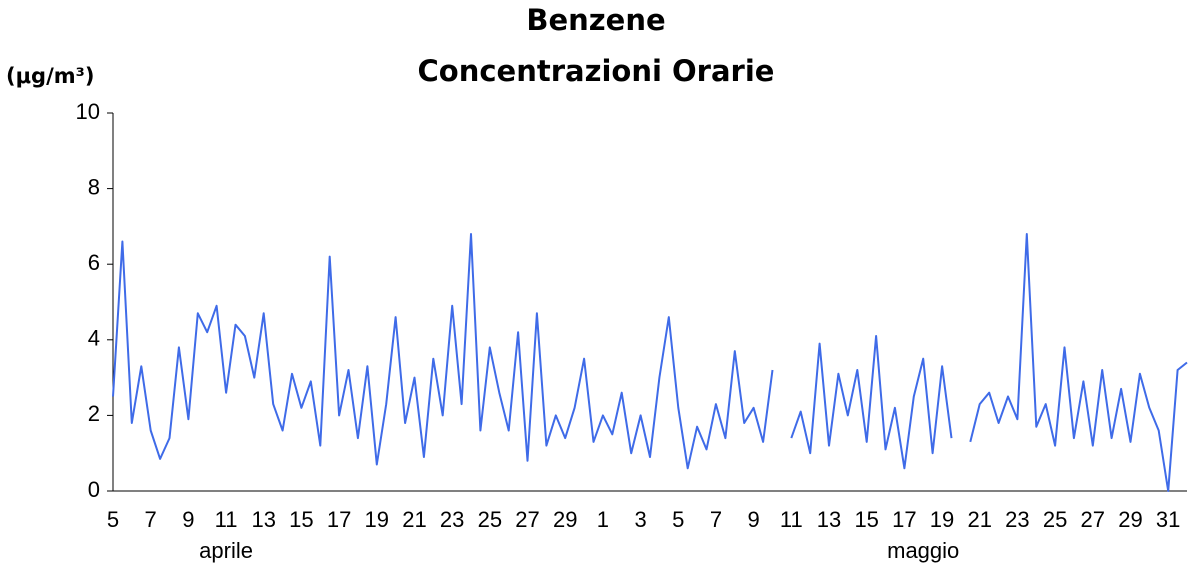  What do you see at coordinates (50, 76) in the screenshot?
I see `y-axis-label: (μg/m³)` at bounding box center [50, 76].